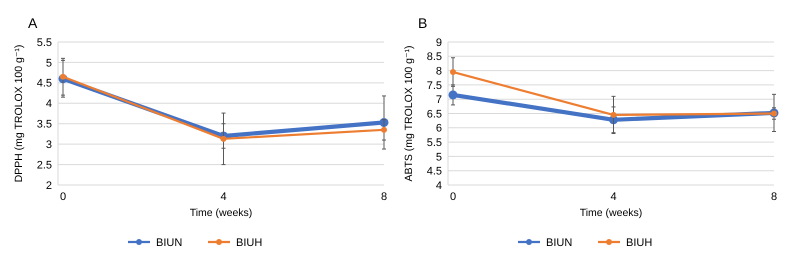 The width and height of the screenshot is (800, 269). What do you see at coordinates (44, 165) in the screenshot?
I see `y-tick-label: 2.5` at bounding box center [44, 165].